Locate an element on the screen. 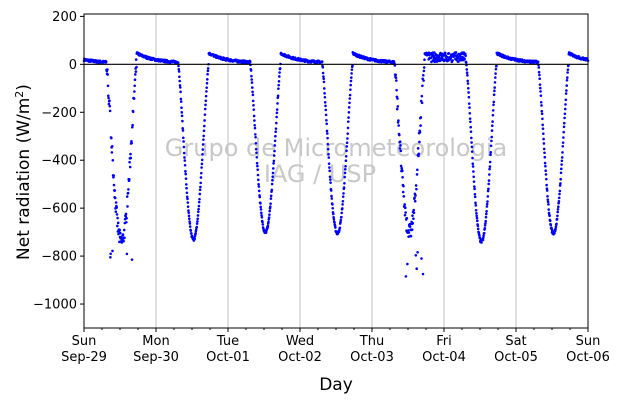 This screenshot has width=621, height=407. y-axis-title-main: Net radiation (W/m is located at coordinates (24, 179).